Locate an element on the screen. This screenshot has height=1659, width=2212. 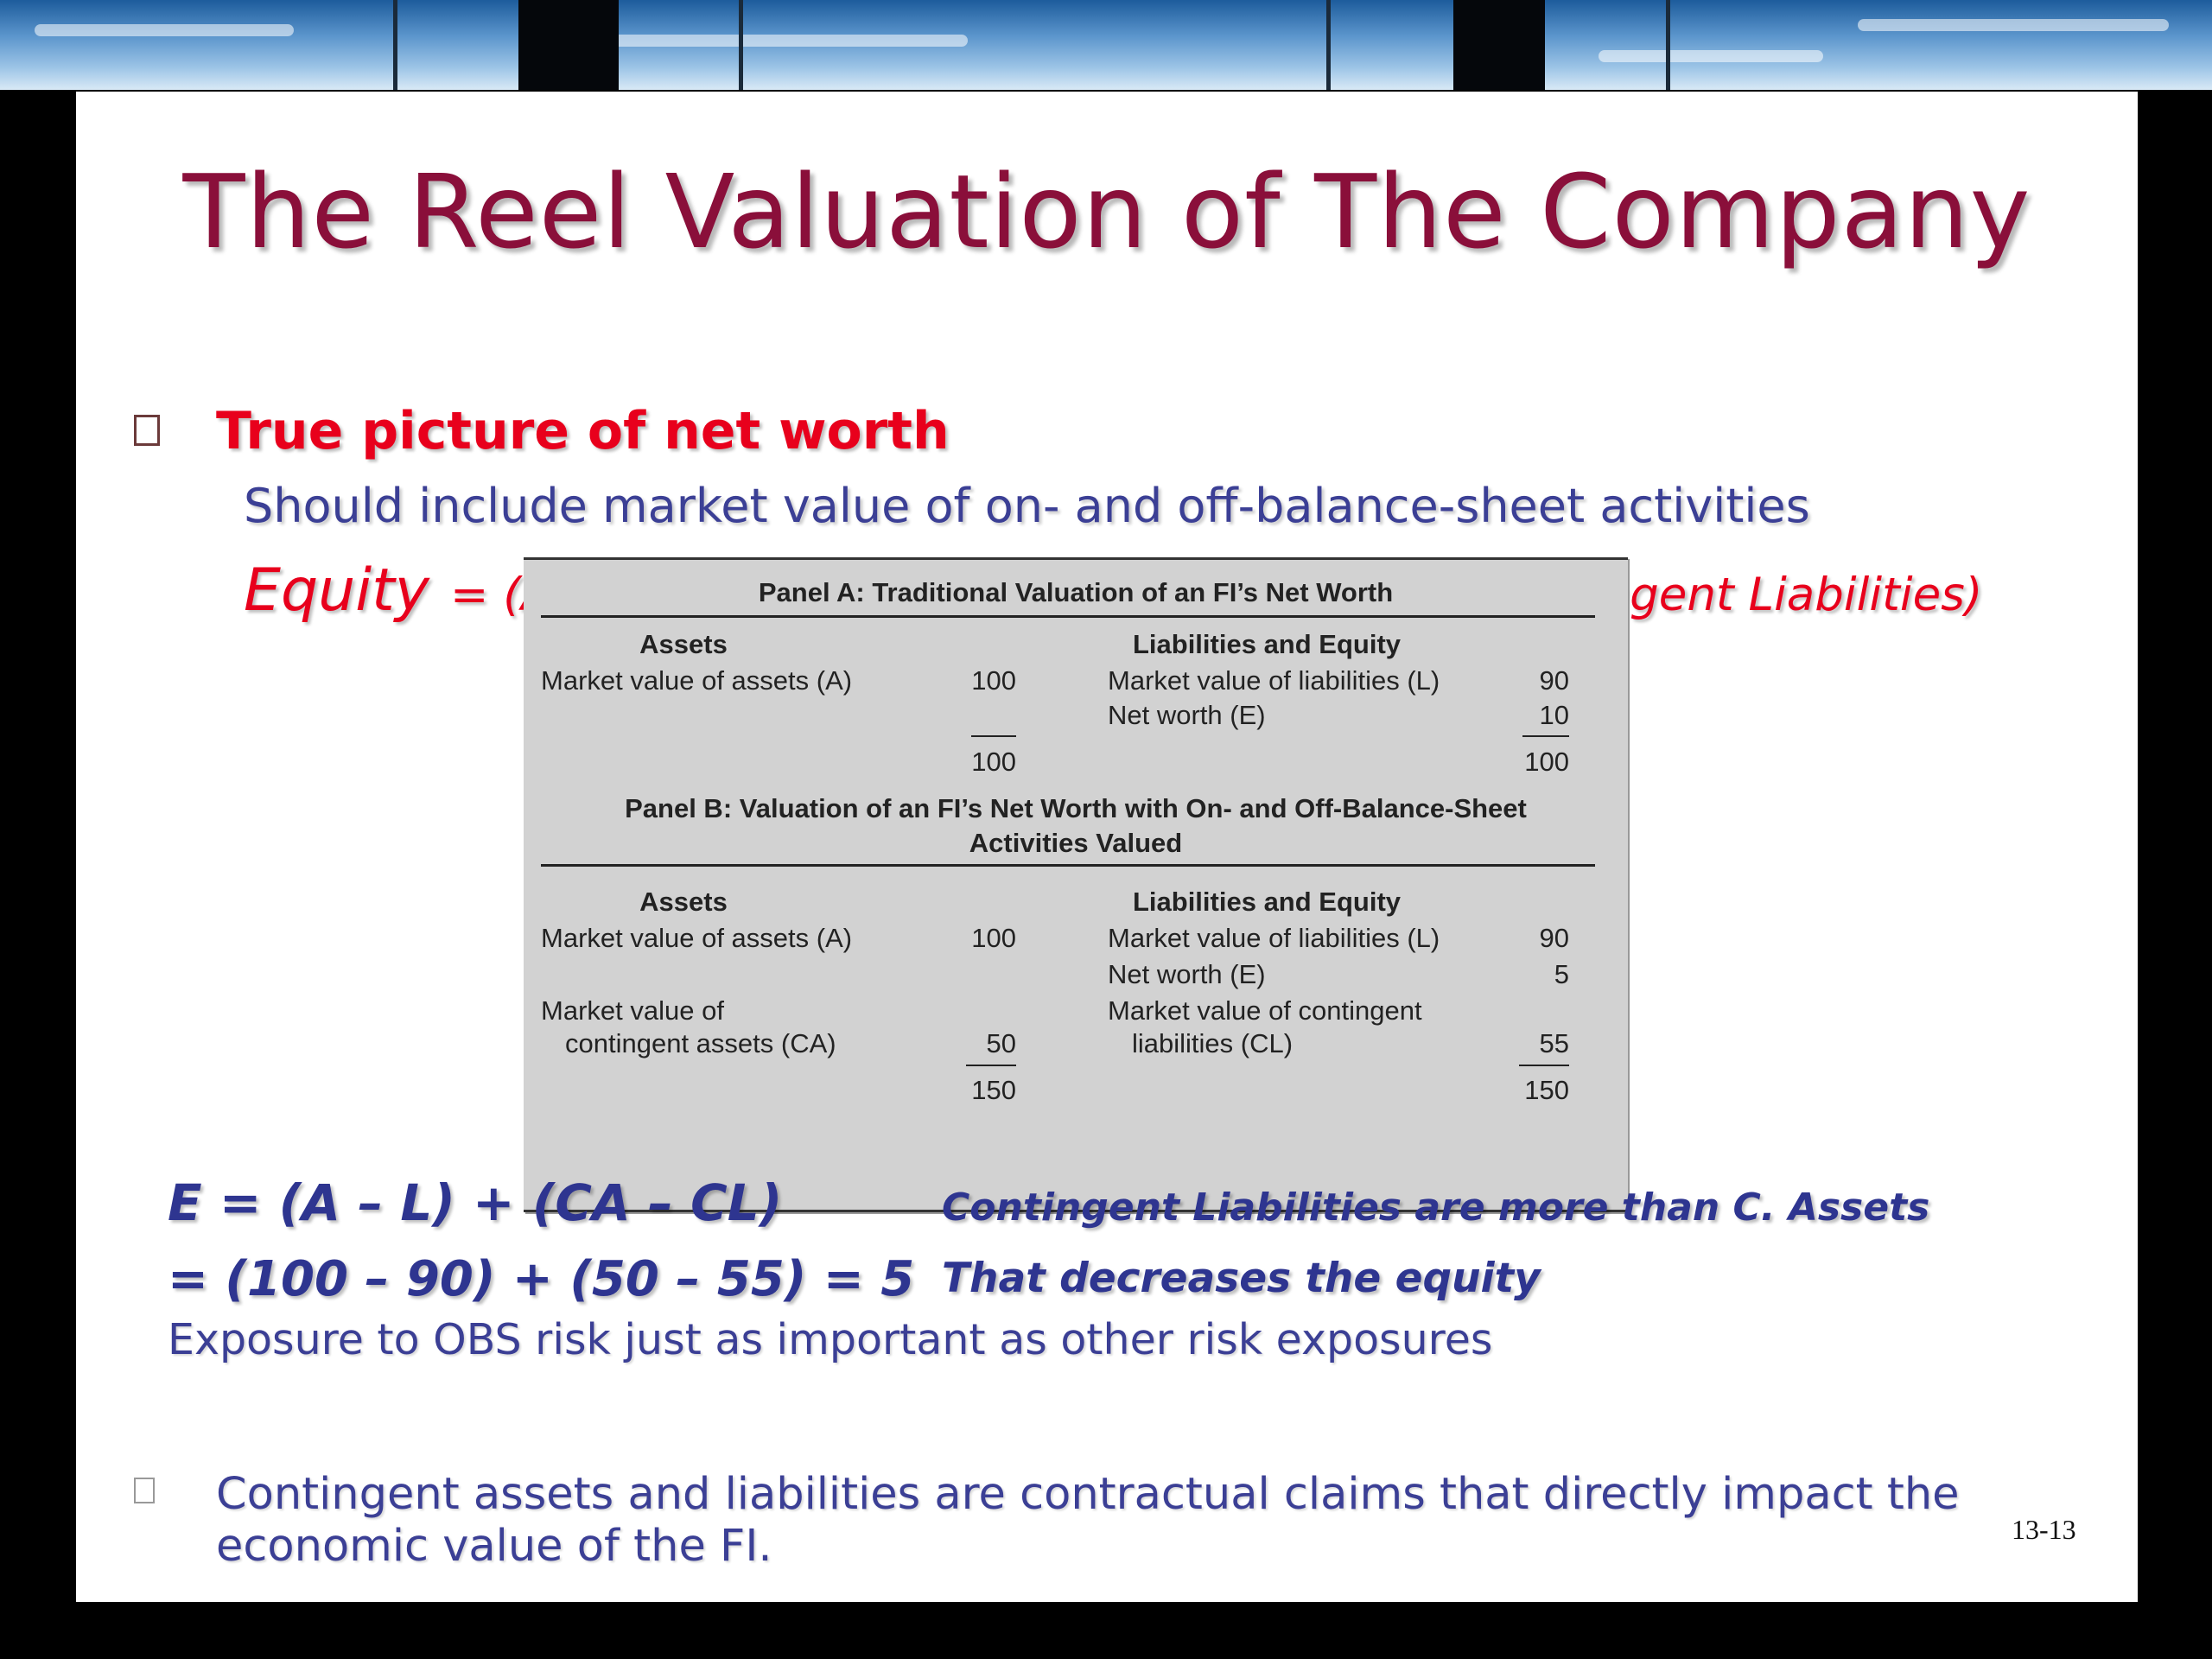
panel-b-contingent-assets-label-2: contingent assets (CA) is located at coordinates (700, 1043).